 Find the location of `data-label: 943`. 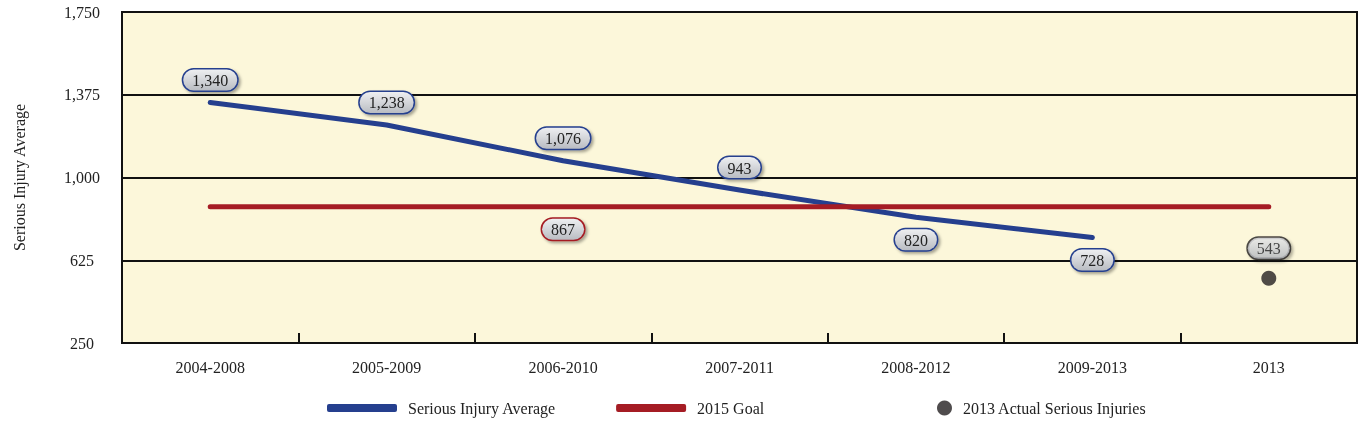

data-label: 943 is located at coordinates (739, 168).